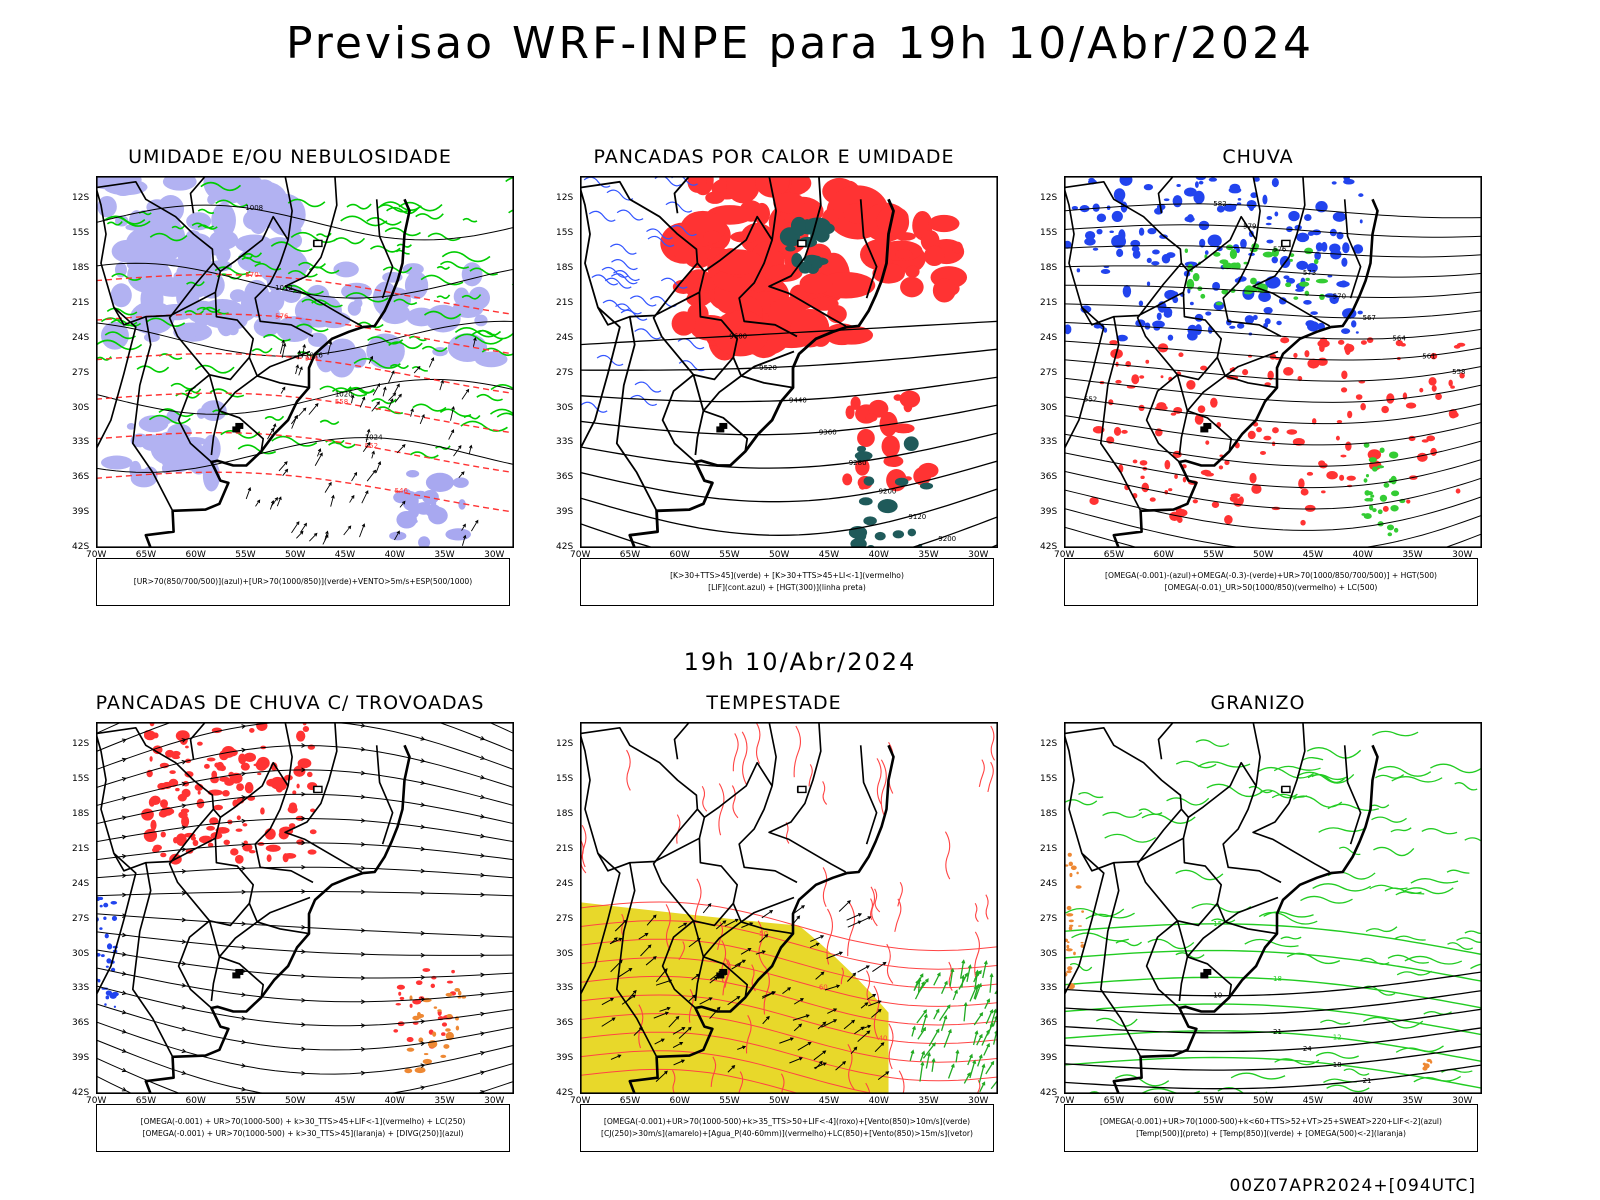  I want to click on contour-label: 15, so click(1217, 924).